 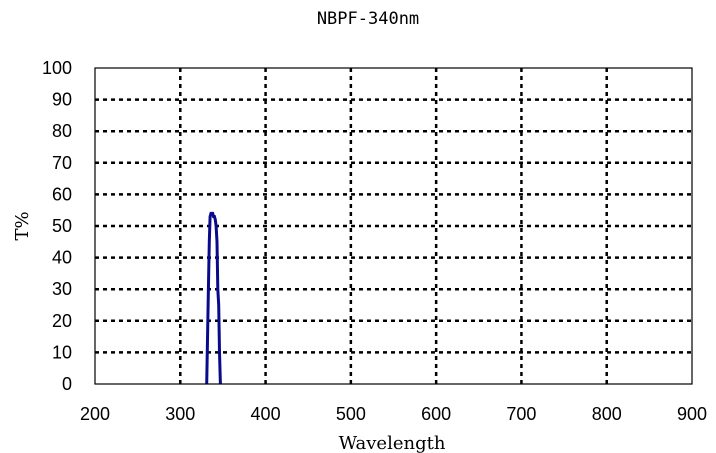 What do you see at coordinates (392, 443) in the screenshot?
I see `x-axis-label: Wavelength` at bounding box center [392, 443].